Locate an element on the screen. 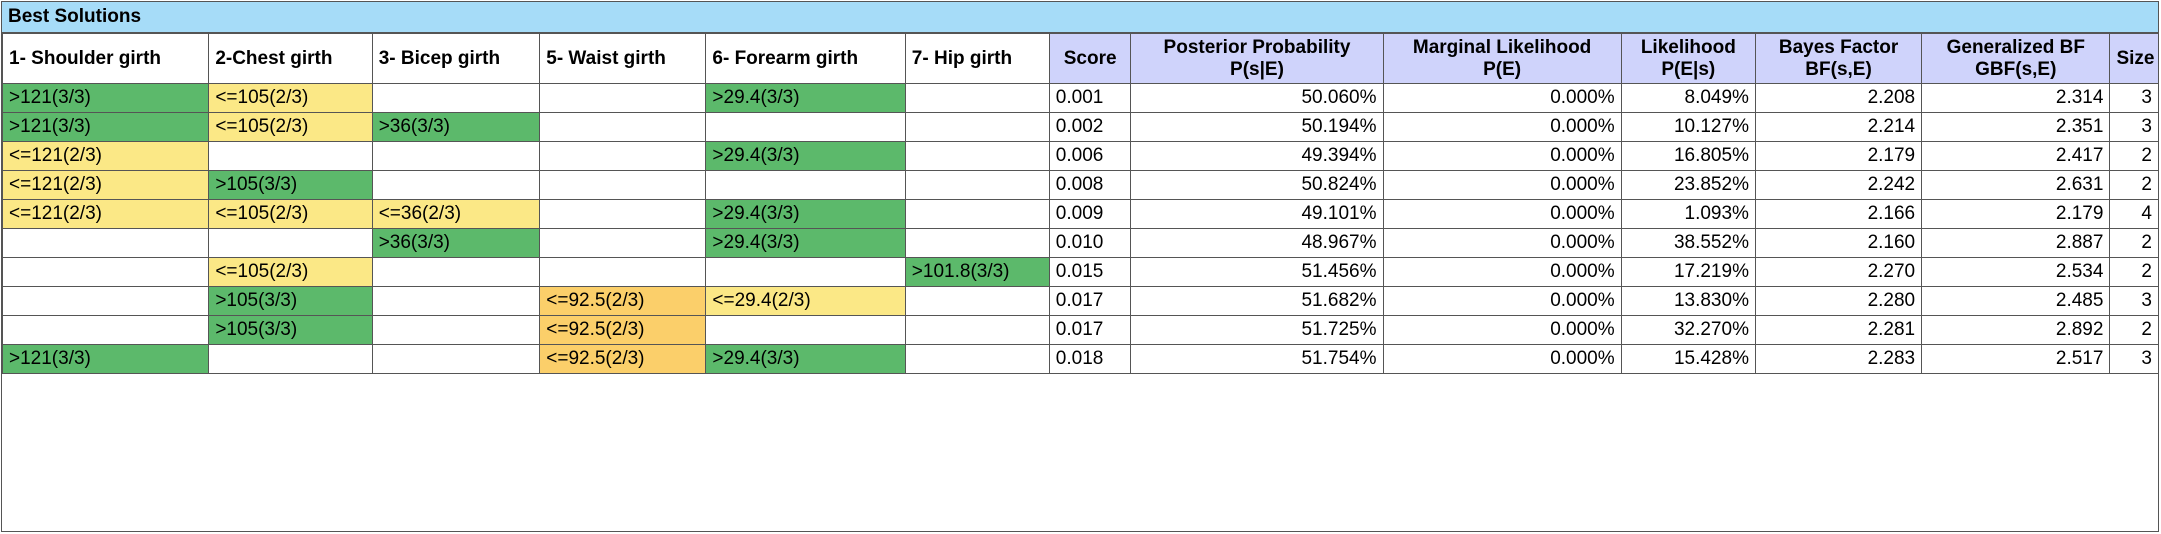 The image size is (2161, 534). col-header-posterior: Posterior Probability P(s|E) is located at coordinates (1257, 58).